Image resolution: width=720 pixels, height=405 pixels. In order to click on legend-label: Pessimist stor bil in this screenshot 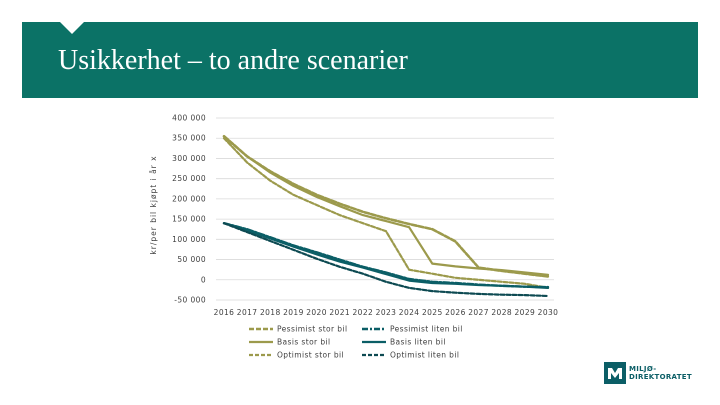, I will do `click(312, 329)`.